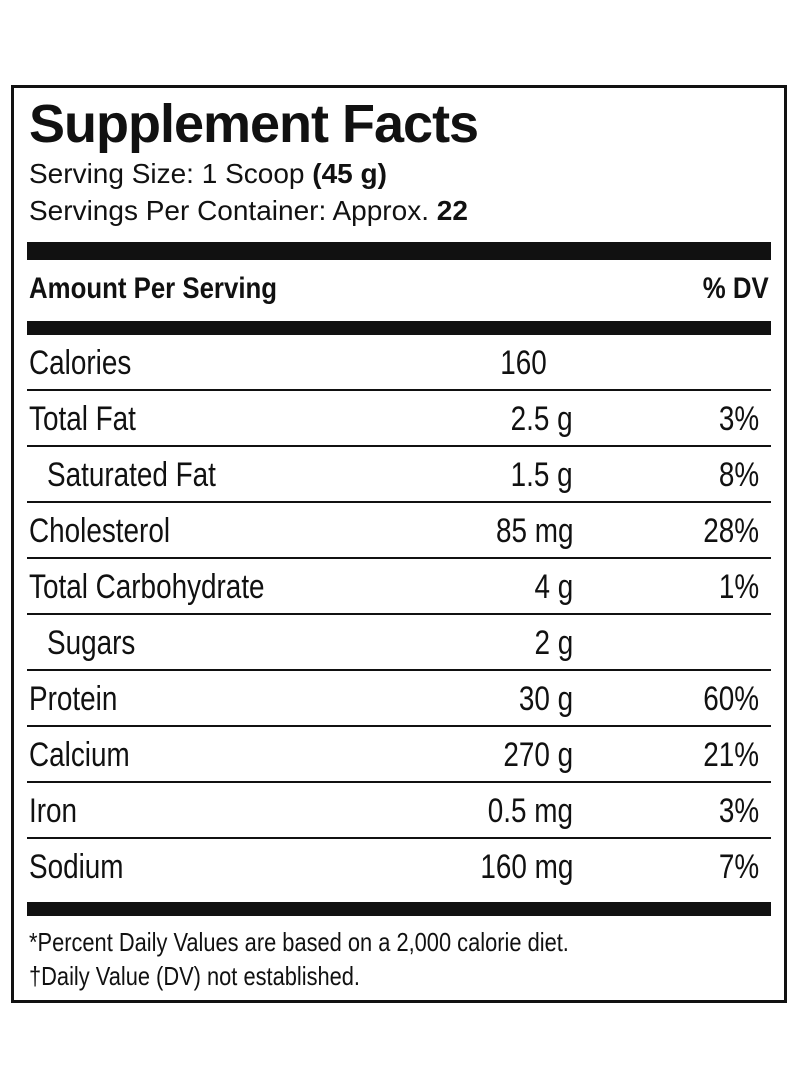  I want to click on header-amount-per-serving: Amount Per Serving, so click(153, 288).